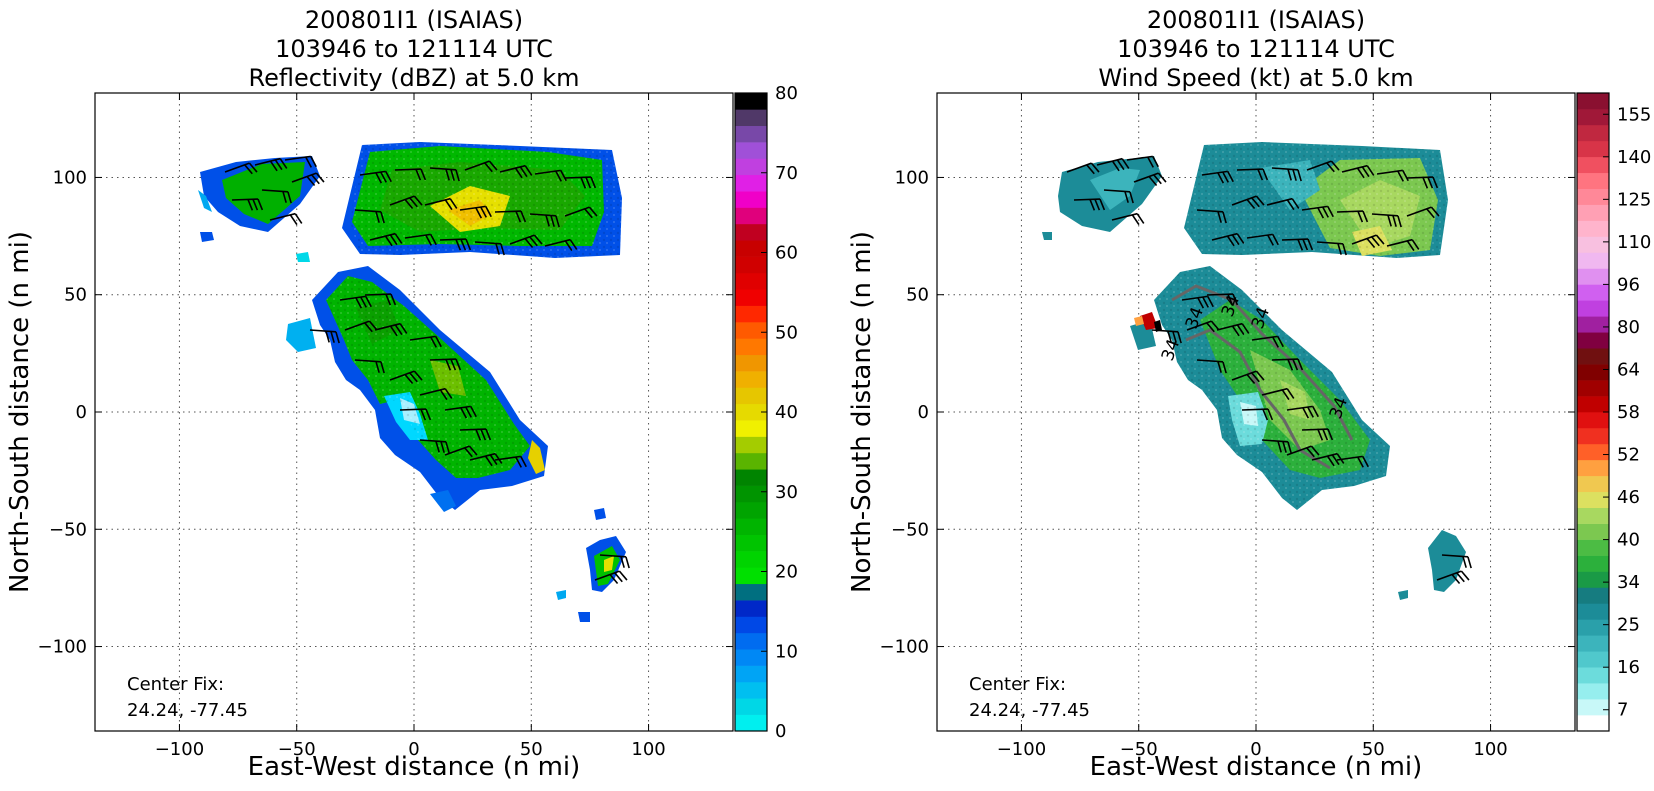 The width and height of the screenshot is (1654, 791). What do you see at coordinates (413, 749) in the screenshot?
I see `reflectivity-xtick-label-2: 0` at bounding box center [413, 749].